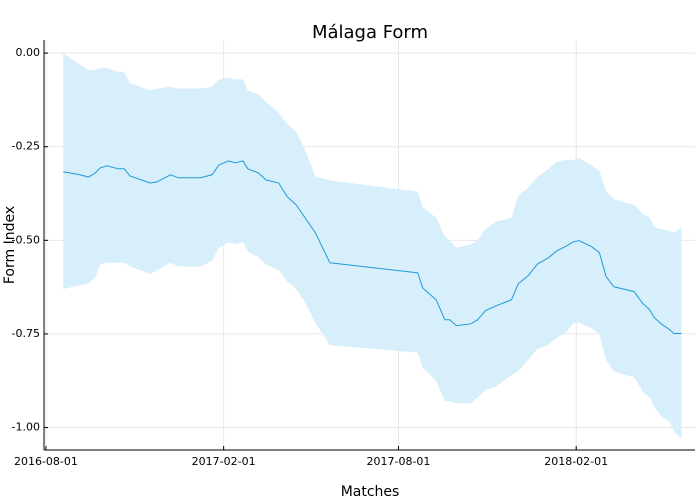 This screenshot has height=500, width=700. Describe the element at coordinates (370, 492) in the screenshot. I see `x-axis-title: Matches` at that location.